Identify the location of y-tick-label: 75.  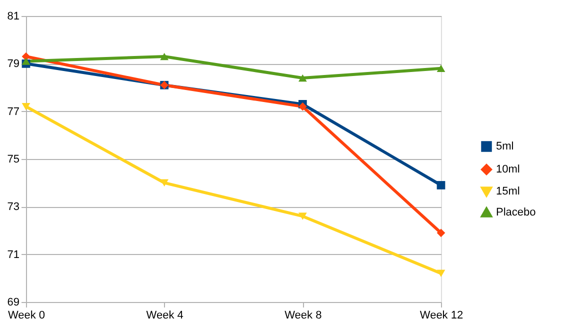
(13, 160).